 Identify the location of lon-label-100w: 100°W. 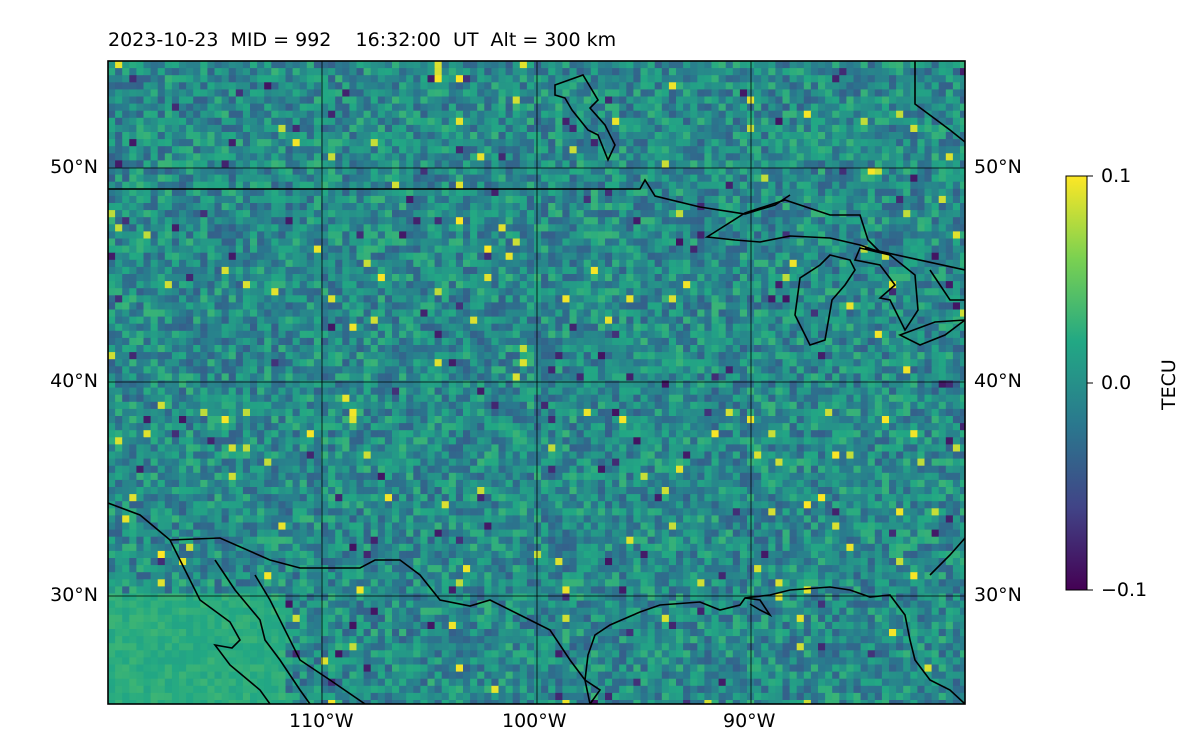
(534, 721).